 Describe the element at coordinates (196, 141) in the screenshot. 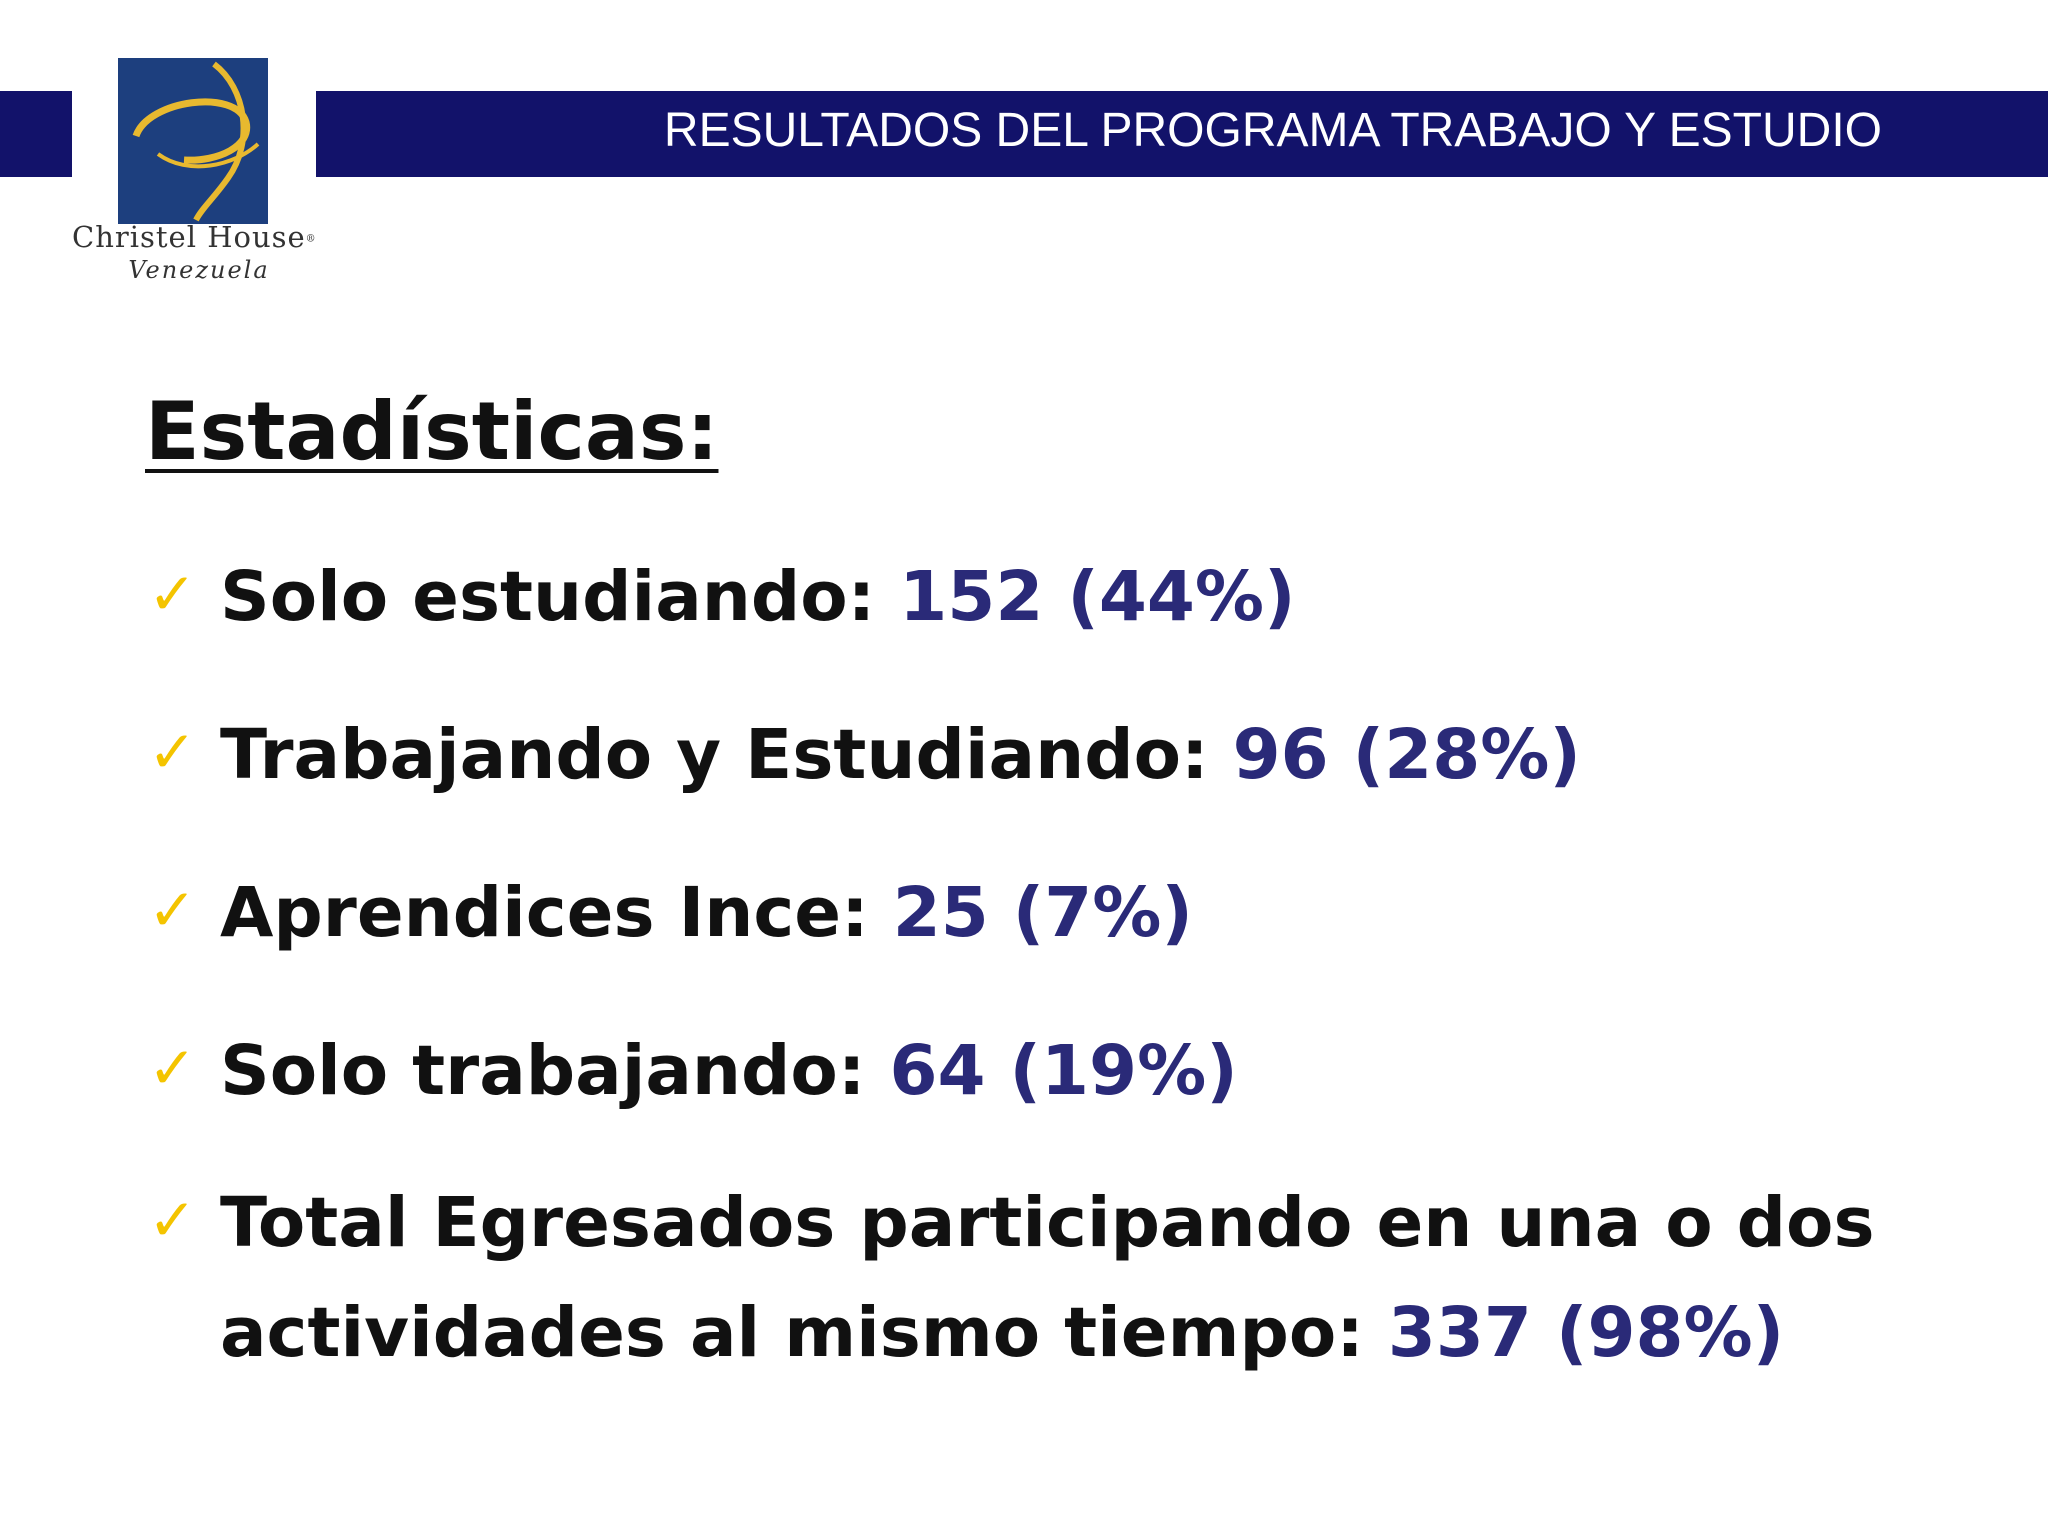

I see `globe-swoosh-icon` at that location.